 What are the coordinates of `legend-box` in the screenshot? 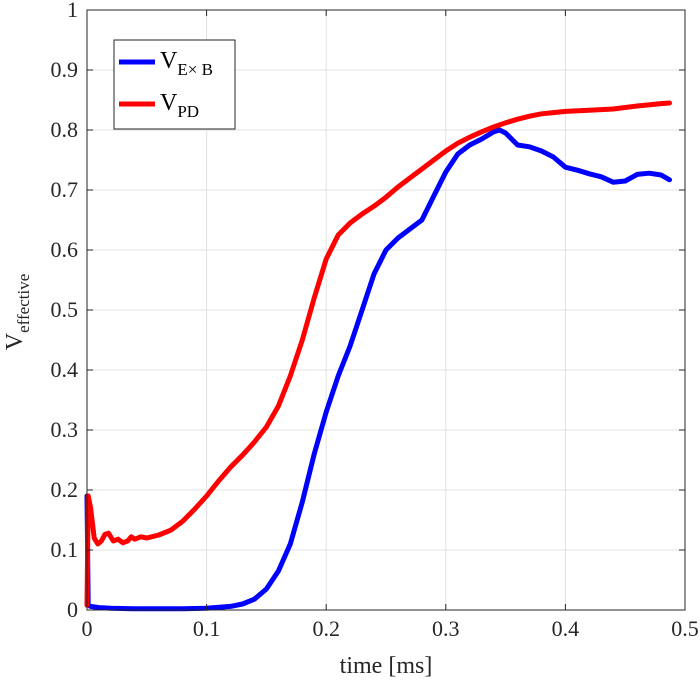 It's located at (174, 84).